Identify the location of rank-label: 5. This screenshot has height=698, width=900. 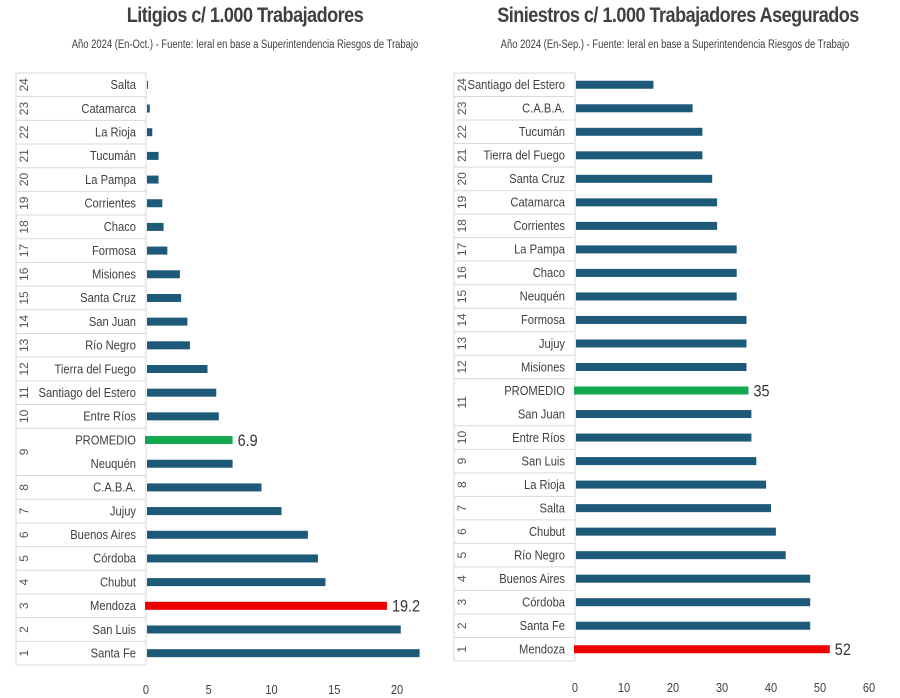
(24, 558).